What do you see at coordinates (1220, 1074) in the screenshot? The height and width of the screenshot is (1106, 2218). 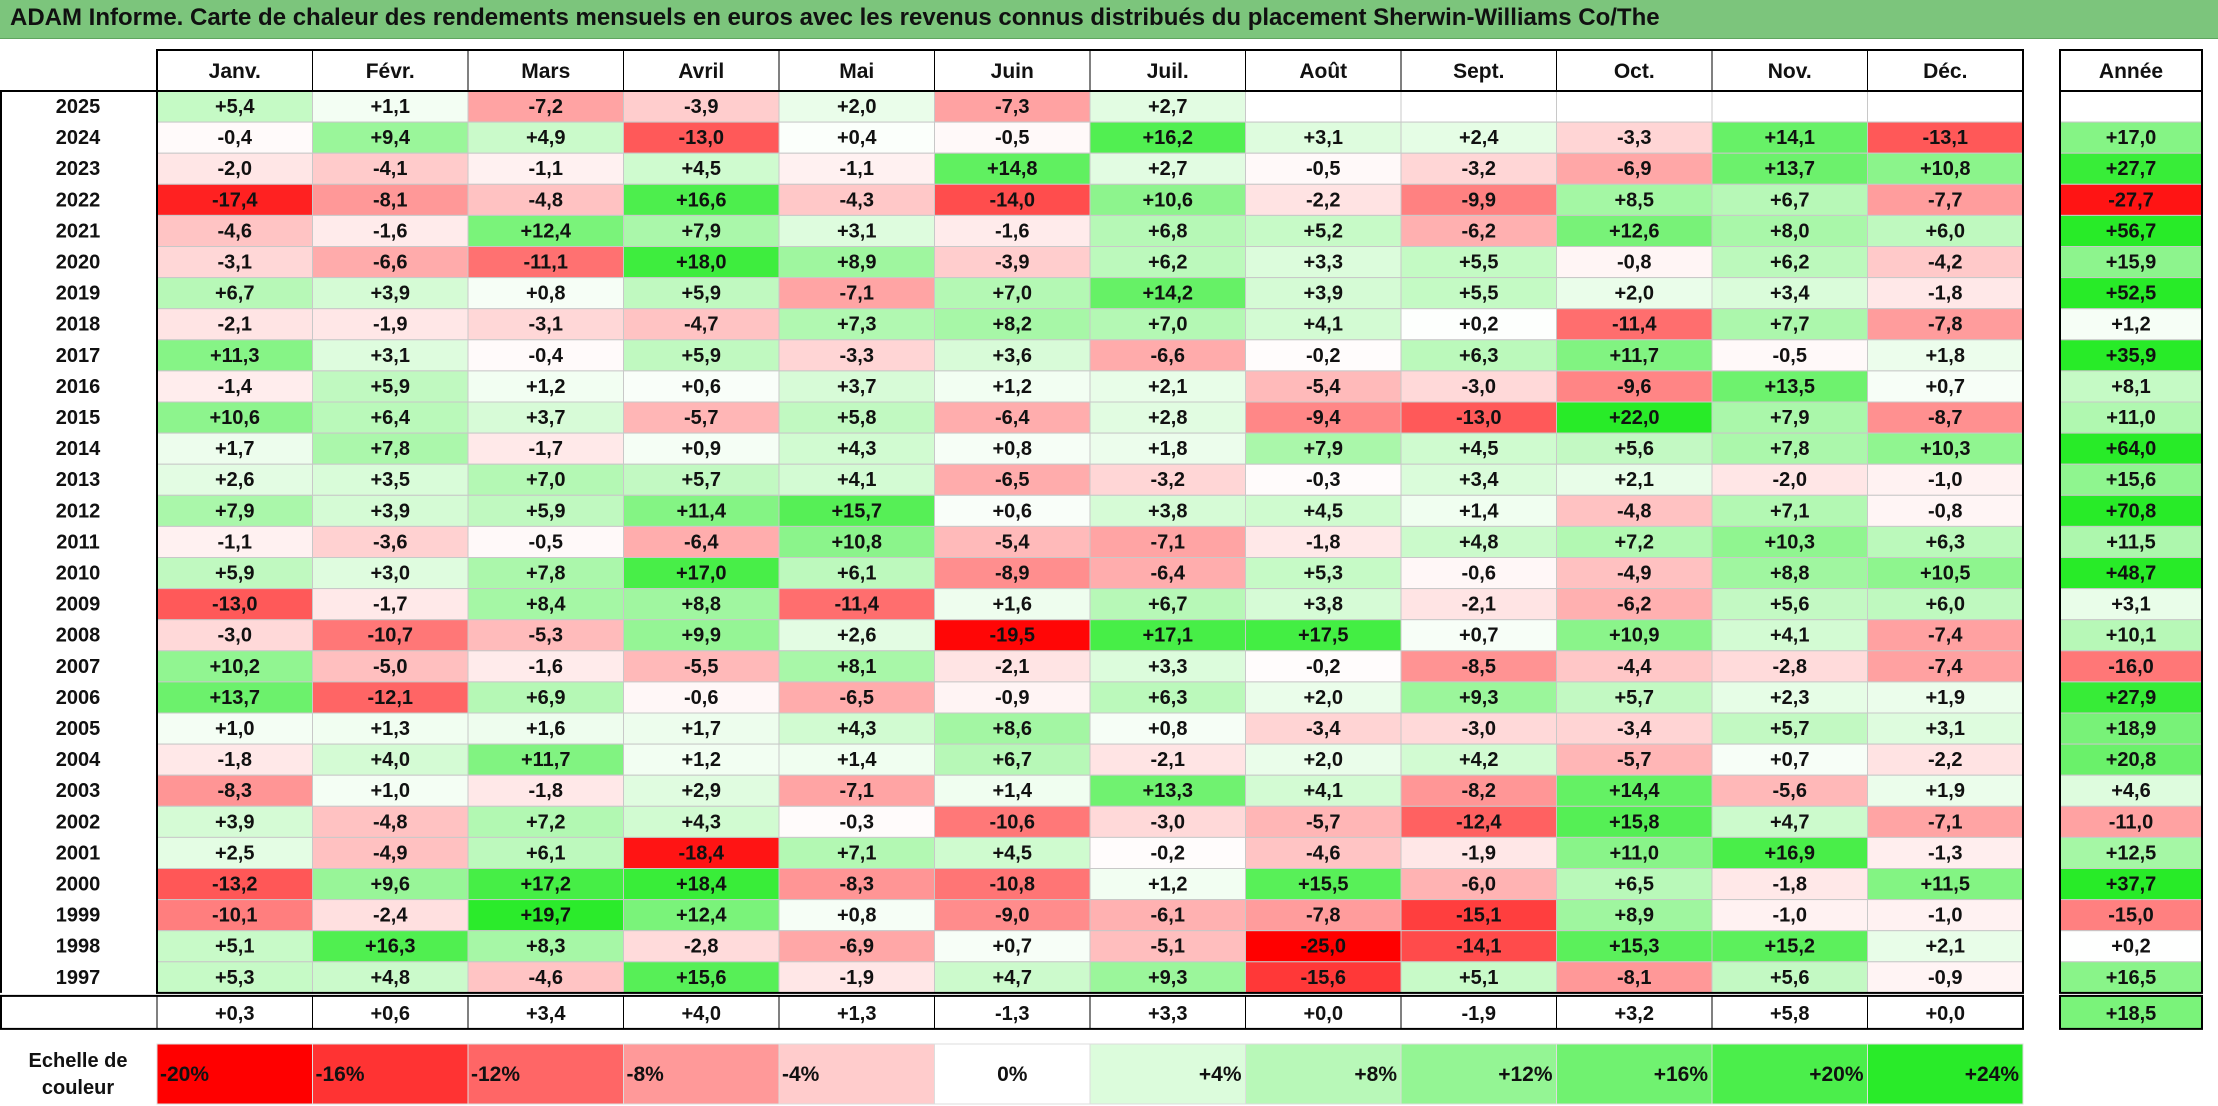 I see `scale-label-value: +4%` at bounding box center [1220, 1074].